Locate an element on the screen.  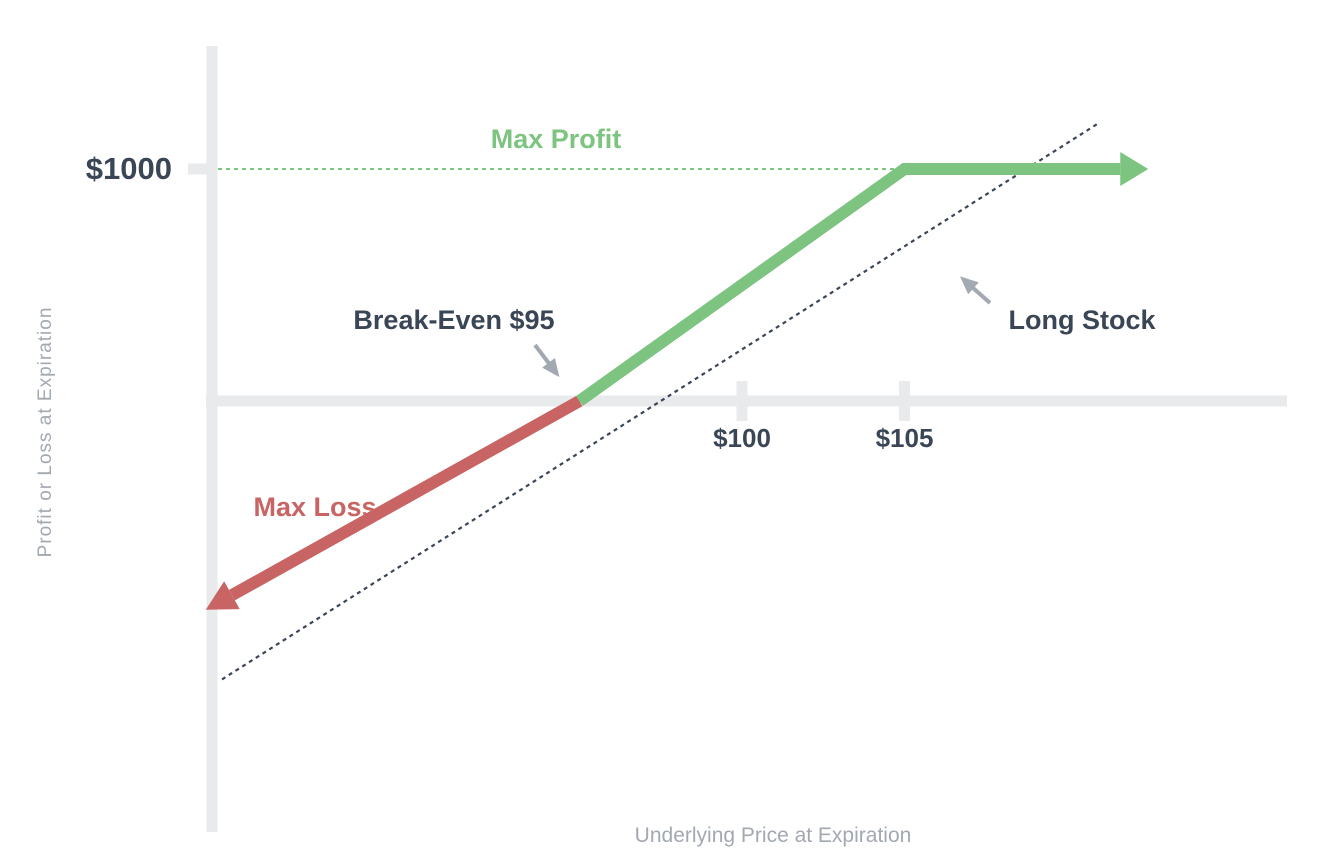
y-tick-label: $1000 is located at coordinates (129, 168).